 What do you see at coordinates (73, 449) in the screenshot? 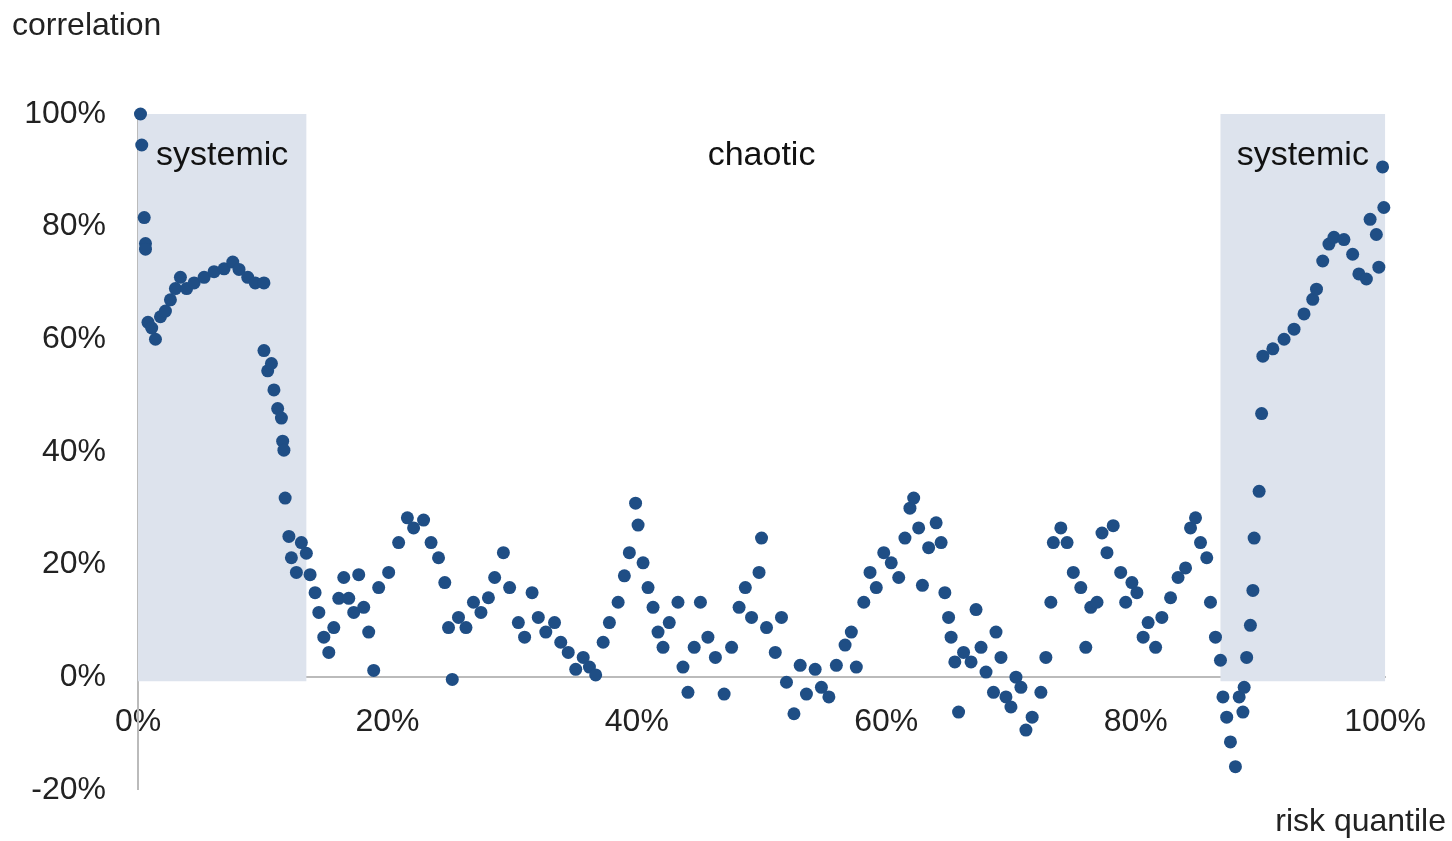
I see `y-tick-label: 40%` at bounding box center [73, 449].